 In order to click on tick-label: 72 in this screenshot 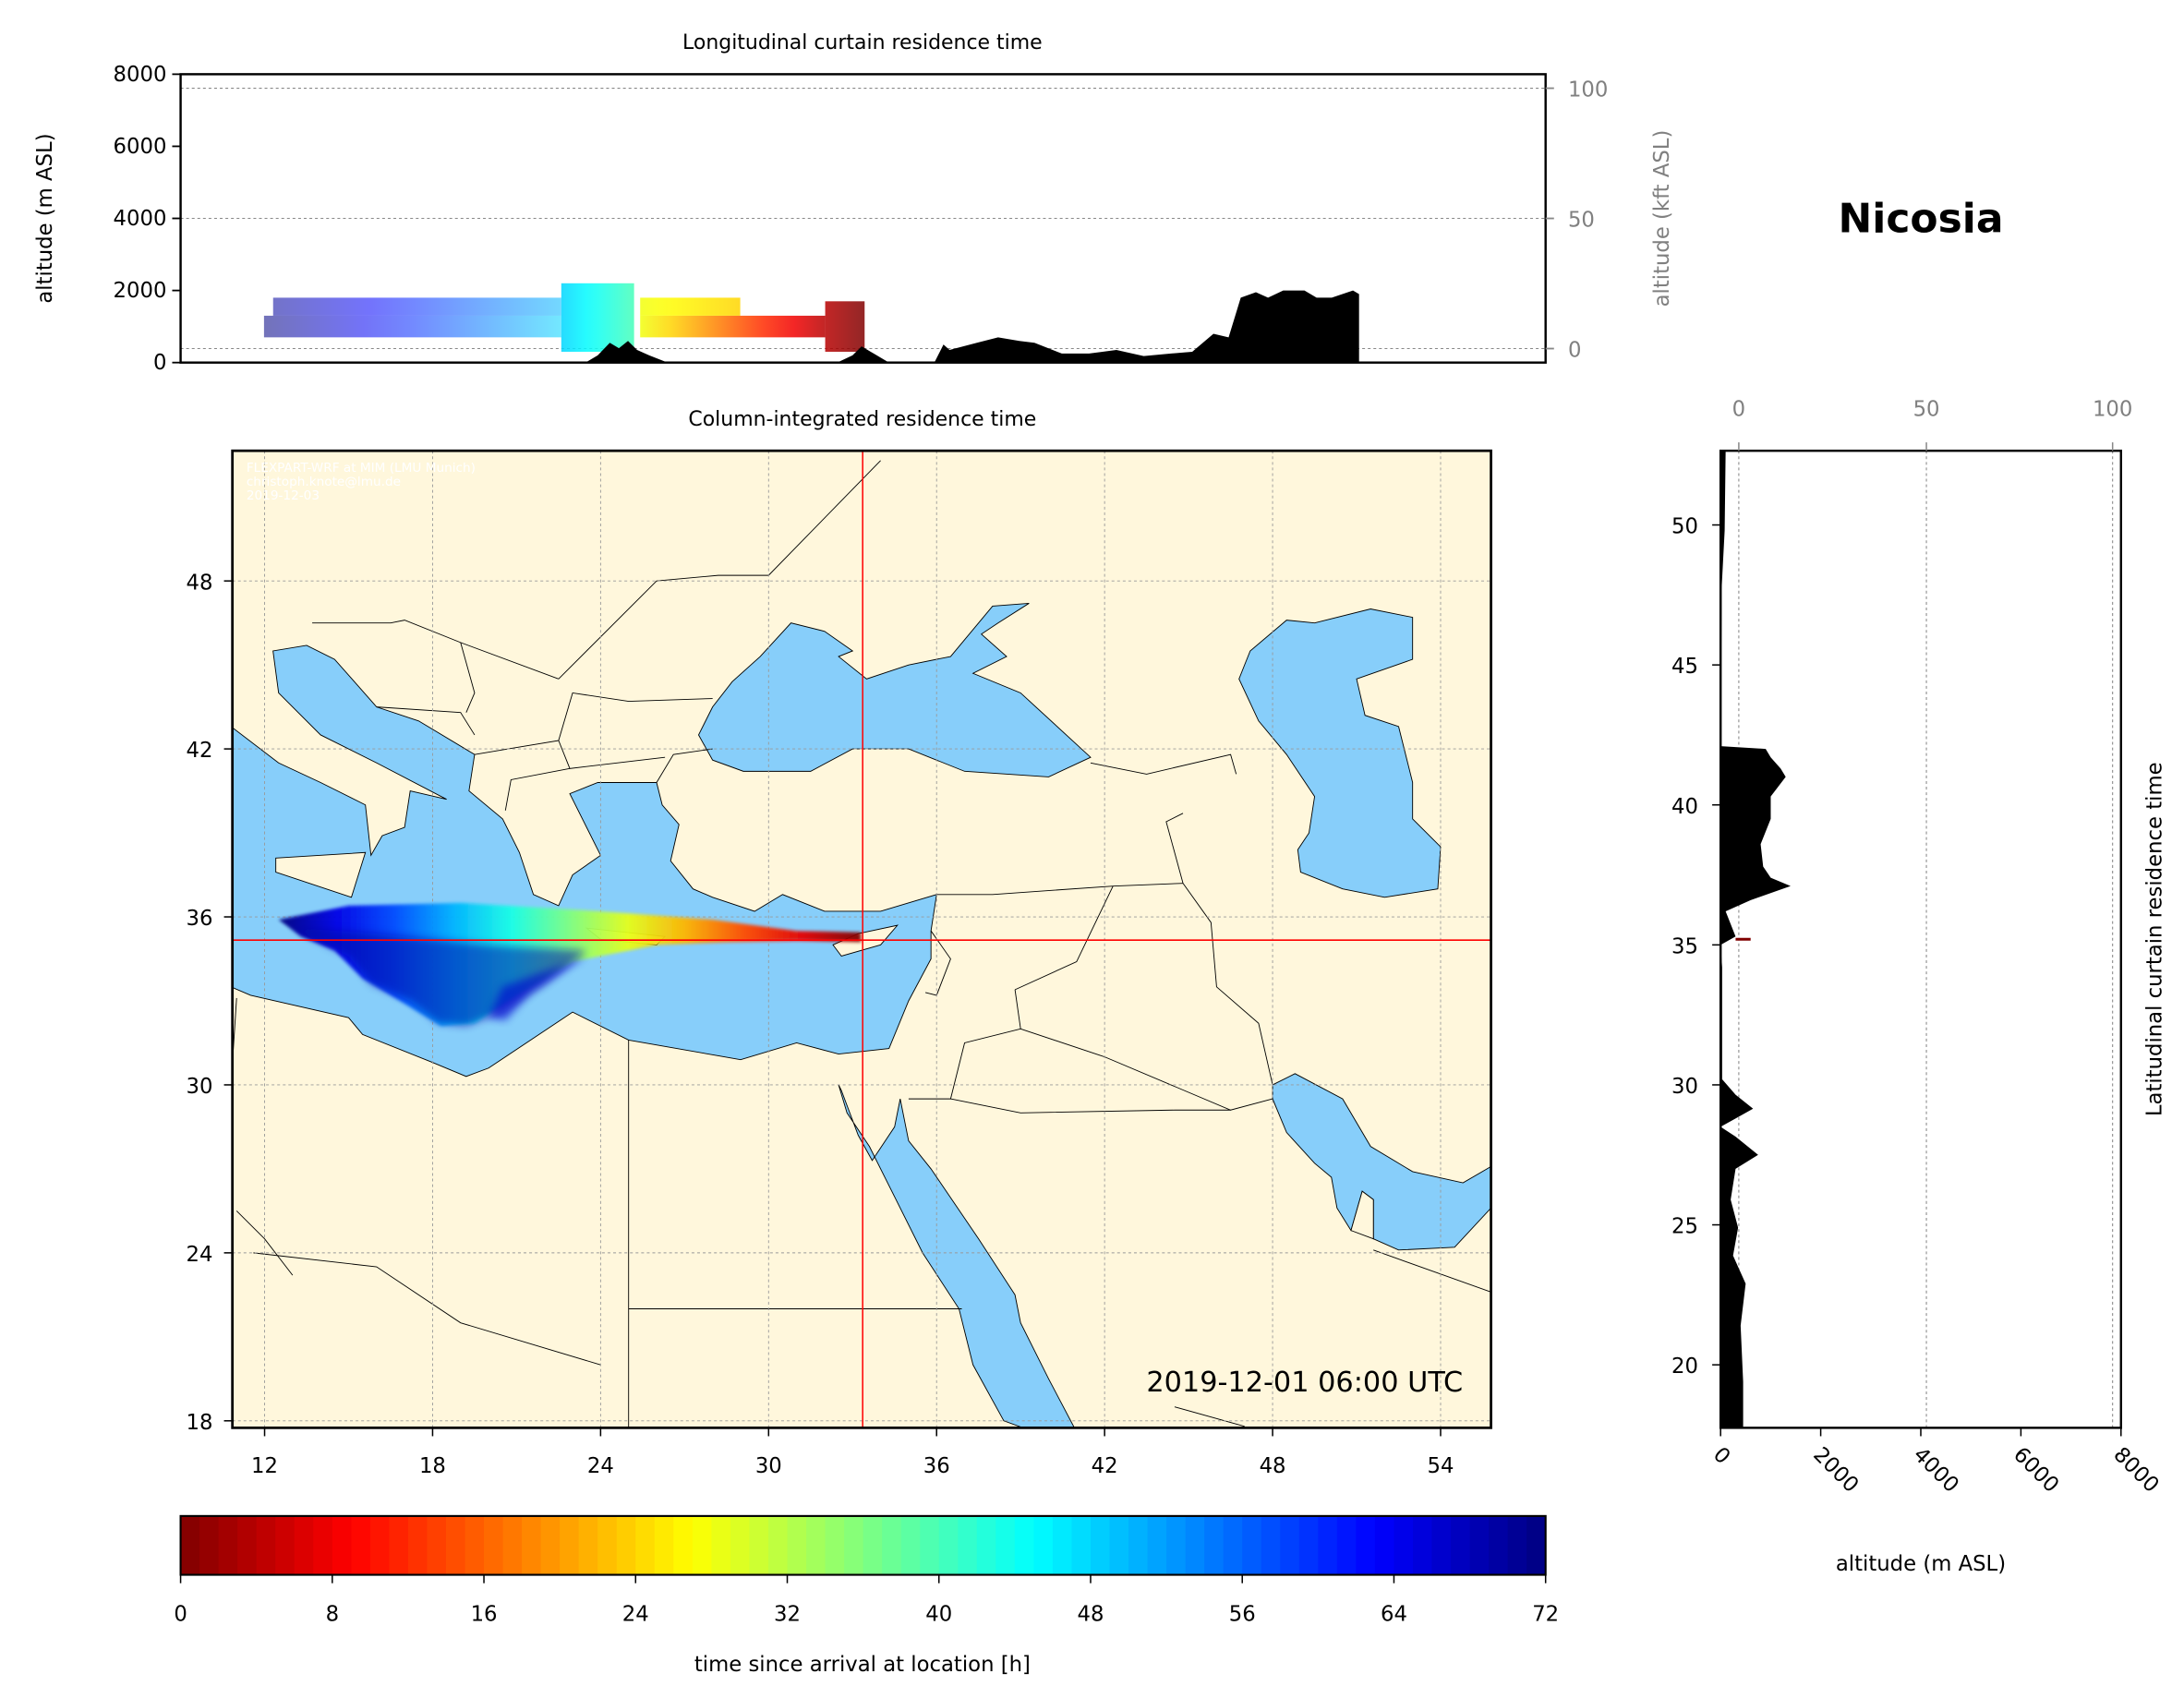, I will do `click(1545, 1615)`.